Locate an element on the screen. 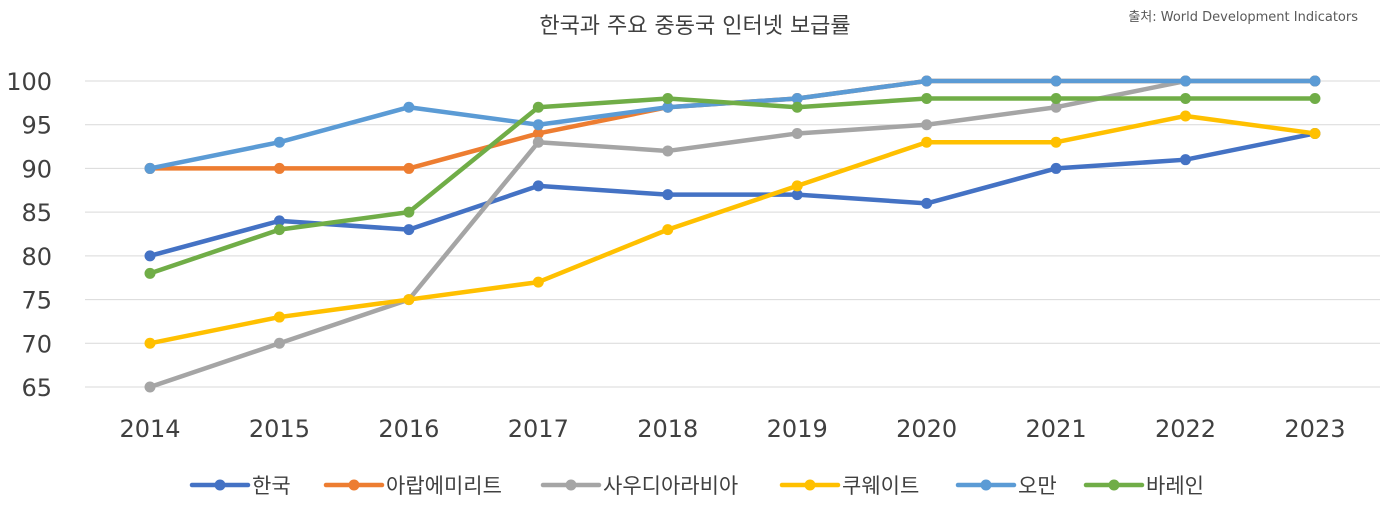  chart-source: 출처: World Development Indicators is located at coordinates (1243, 17).